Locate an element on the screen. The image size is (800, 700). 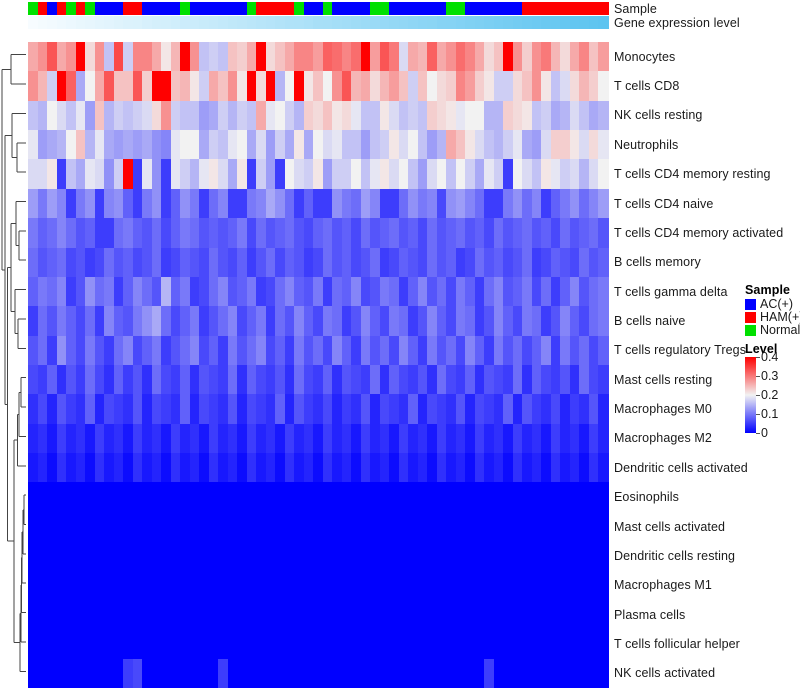
sample-annotation-bar is located at coordinates (318, 8).